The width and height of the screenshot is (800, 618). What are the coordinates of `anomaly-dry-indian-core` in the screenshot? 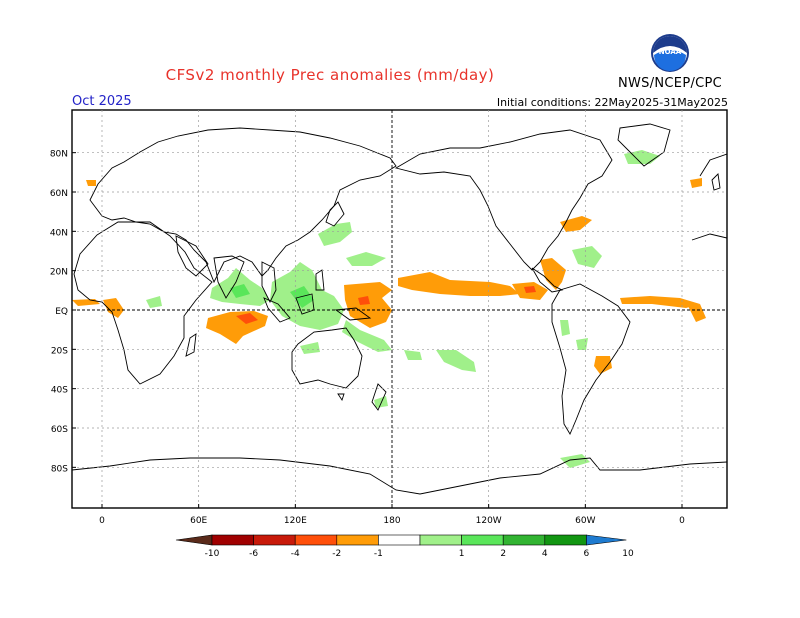 It's located at (247, 318).